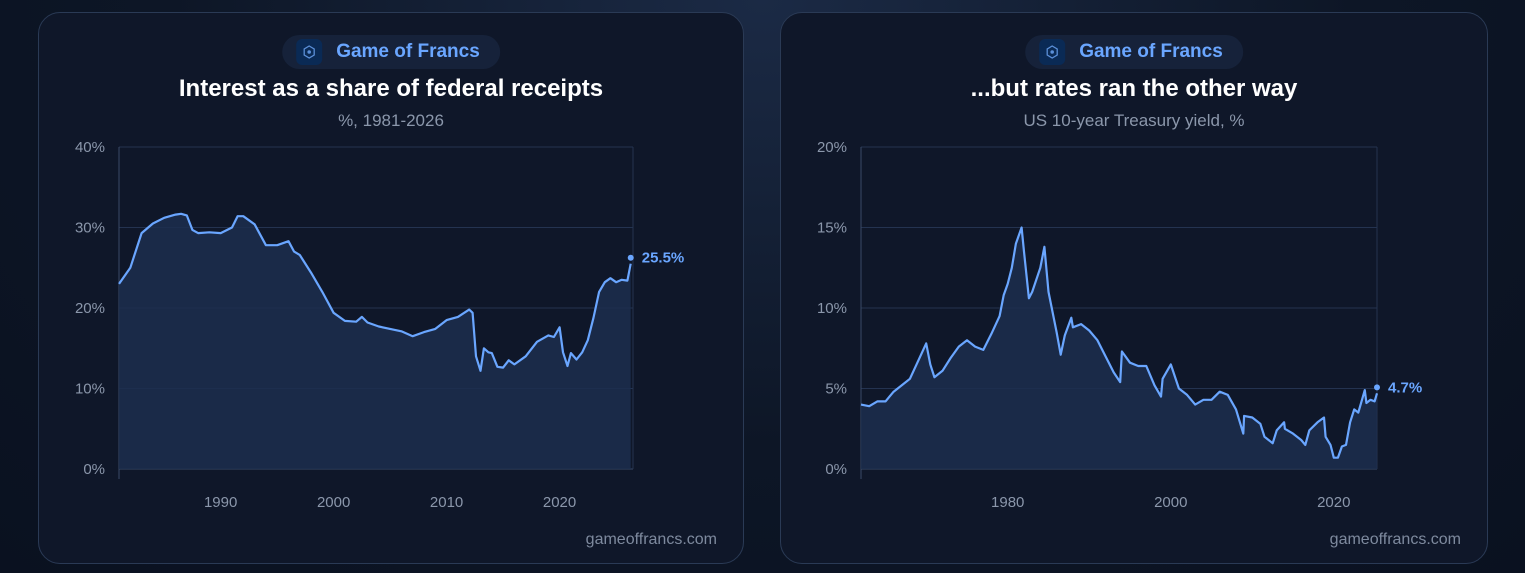 This screenshot has width=1525, height=573. What do you see at coordinates (1134, 120) in the screenshot?
I see `chart-subtitle: US 10-year Treasury yield, %` at bounding box center [1134, 120].